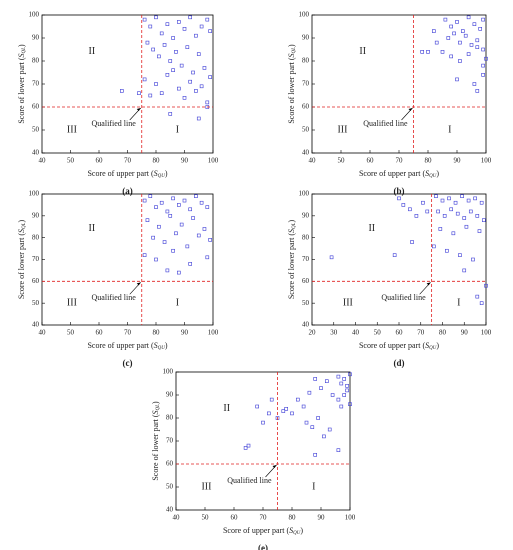 The width and height of the screenshot is (513, 550). What do you see at coordinates (291, 55) in the screenshot?
I see `y-axis-label-symbol: S` at bounding box center [291, 55].